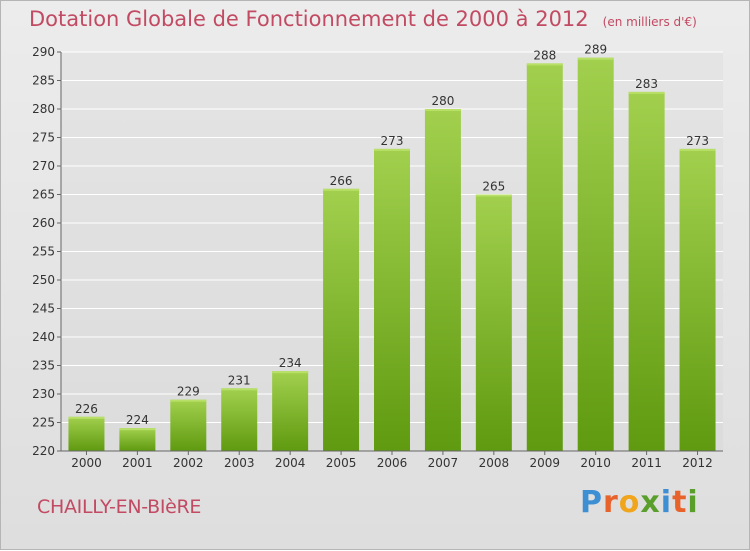 Image resolution: width=750 pixels, height=551 pixels. Describe the element at coordinates (86, 433) in the screenshot. I see `bar-2000` at that location.